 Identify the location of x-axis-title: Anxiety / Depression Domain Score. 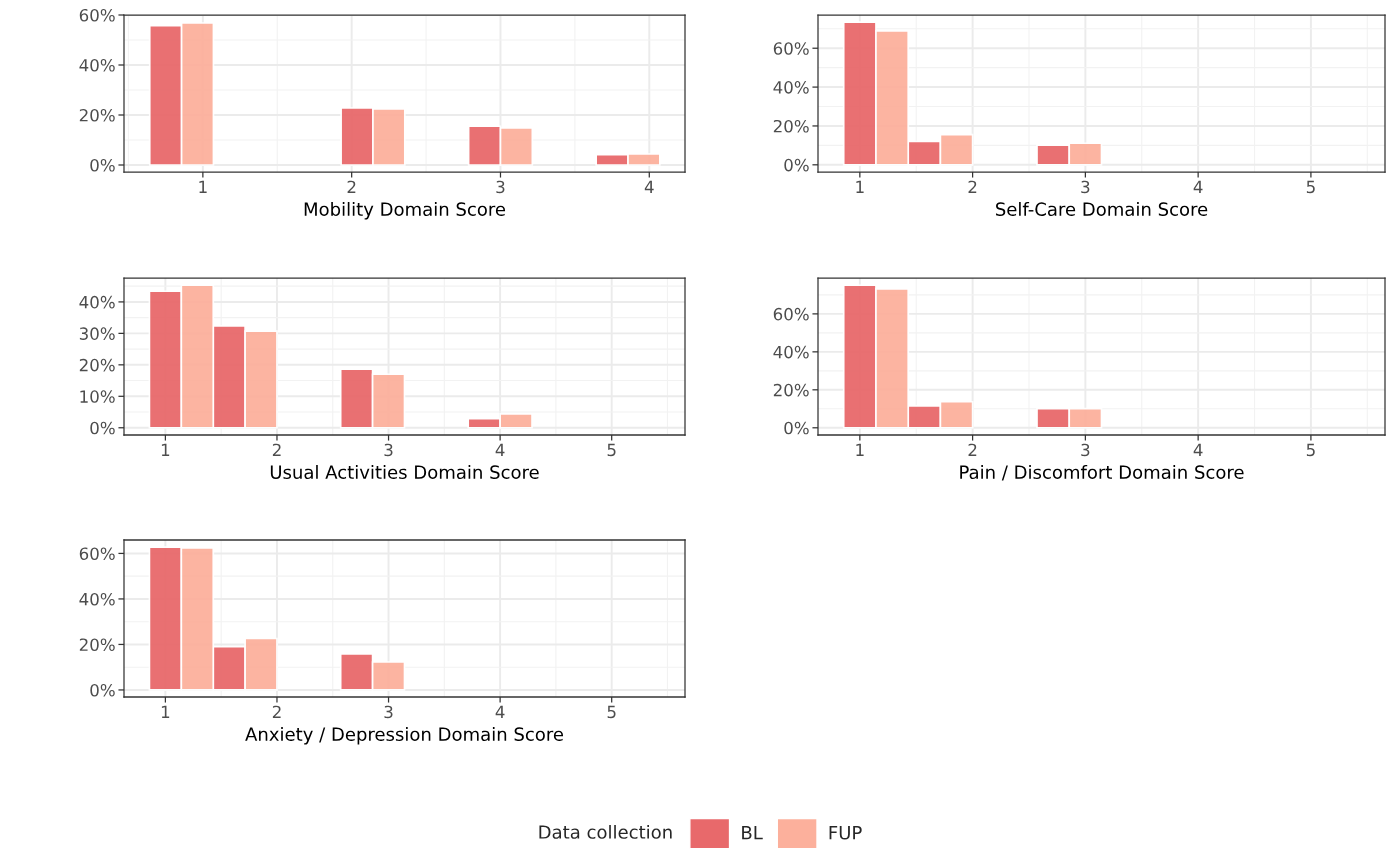
(404, 736).